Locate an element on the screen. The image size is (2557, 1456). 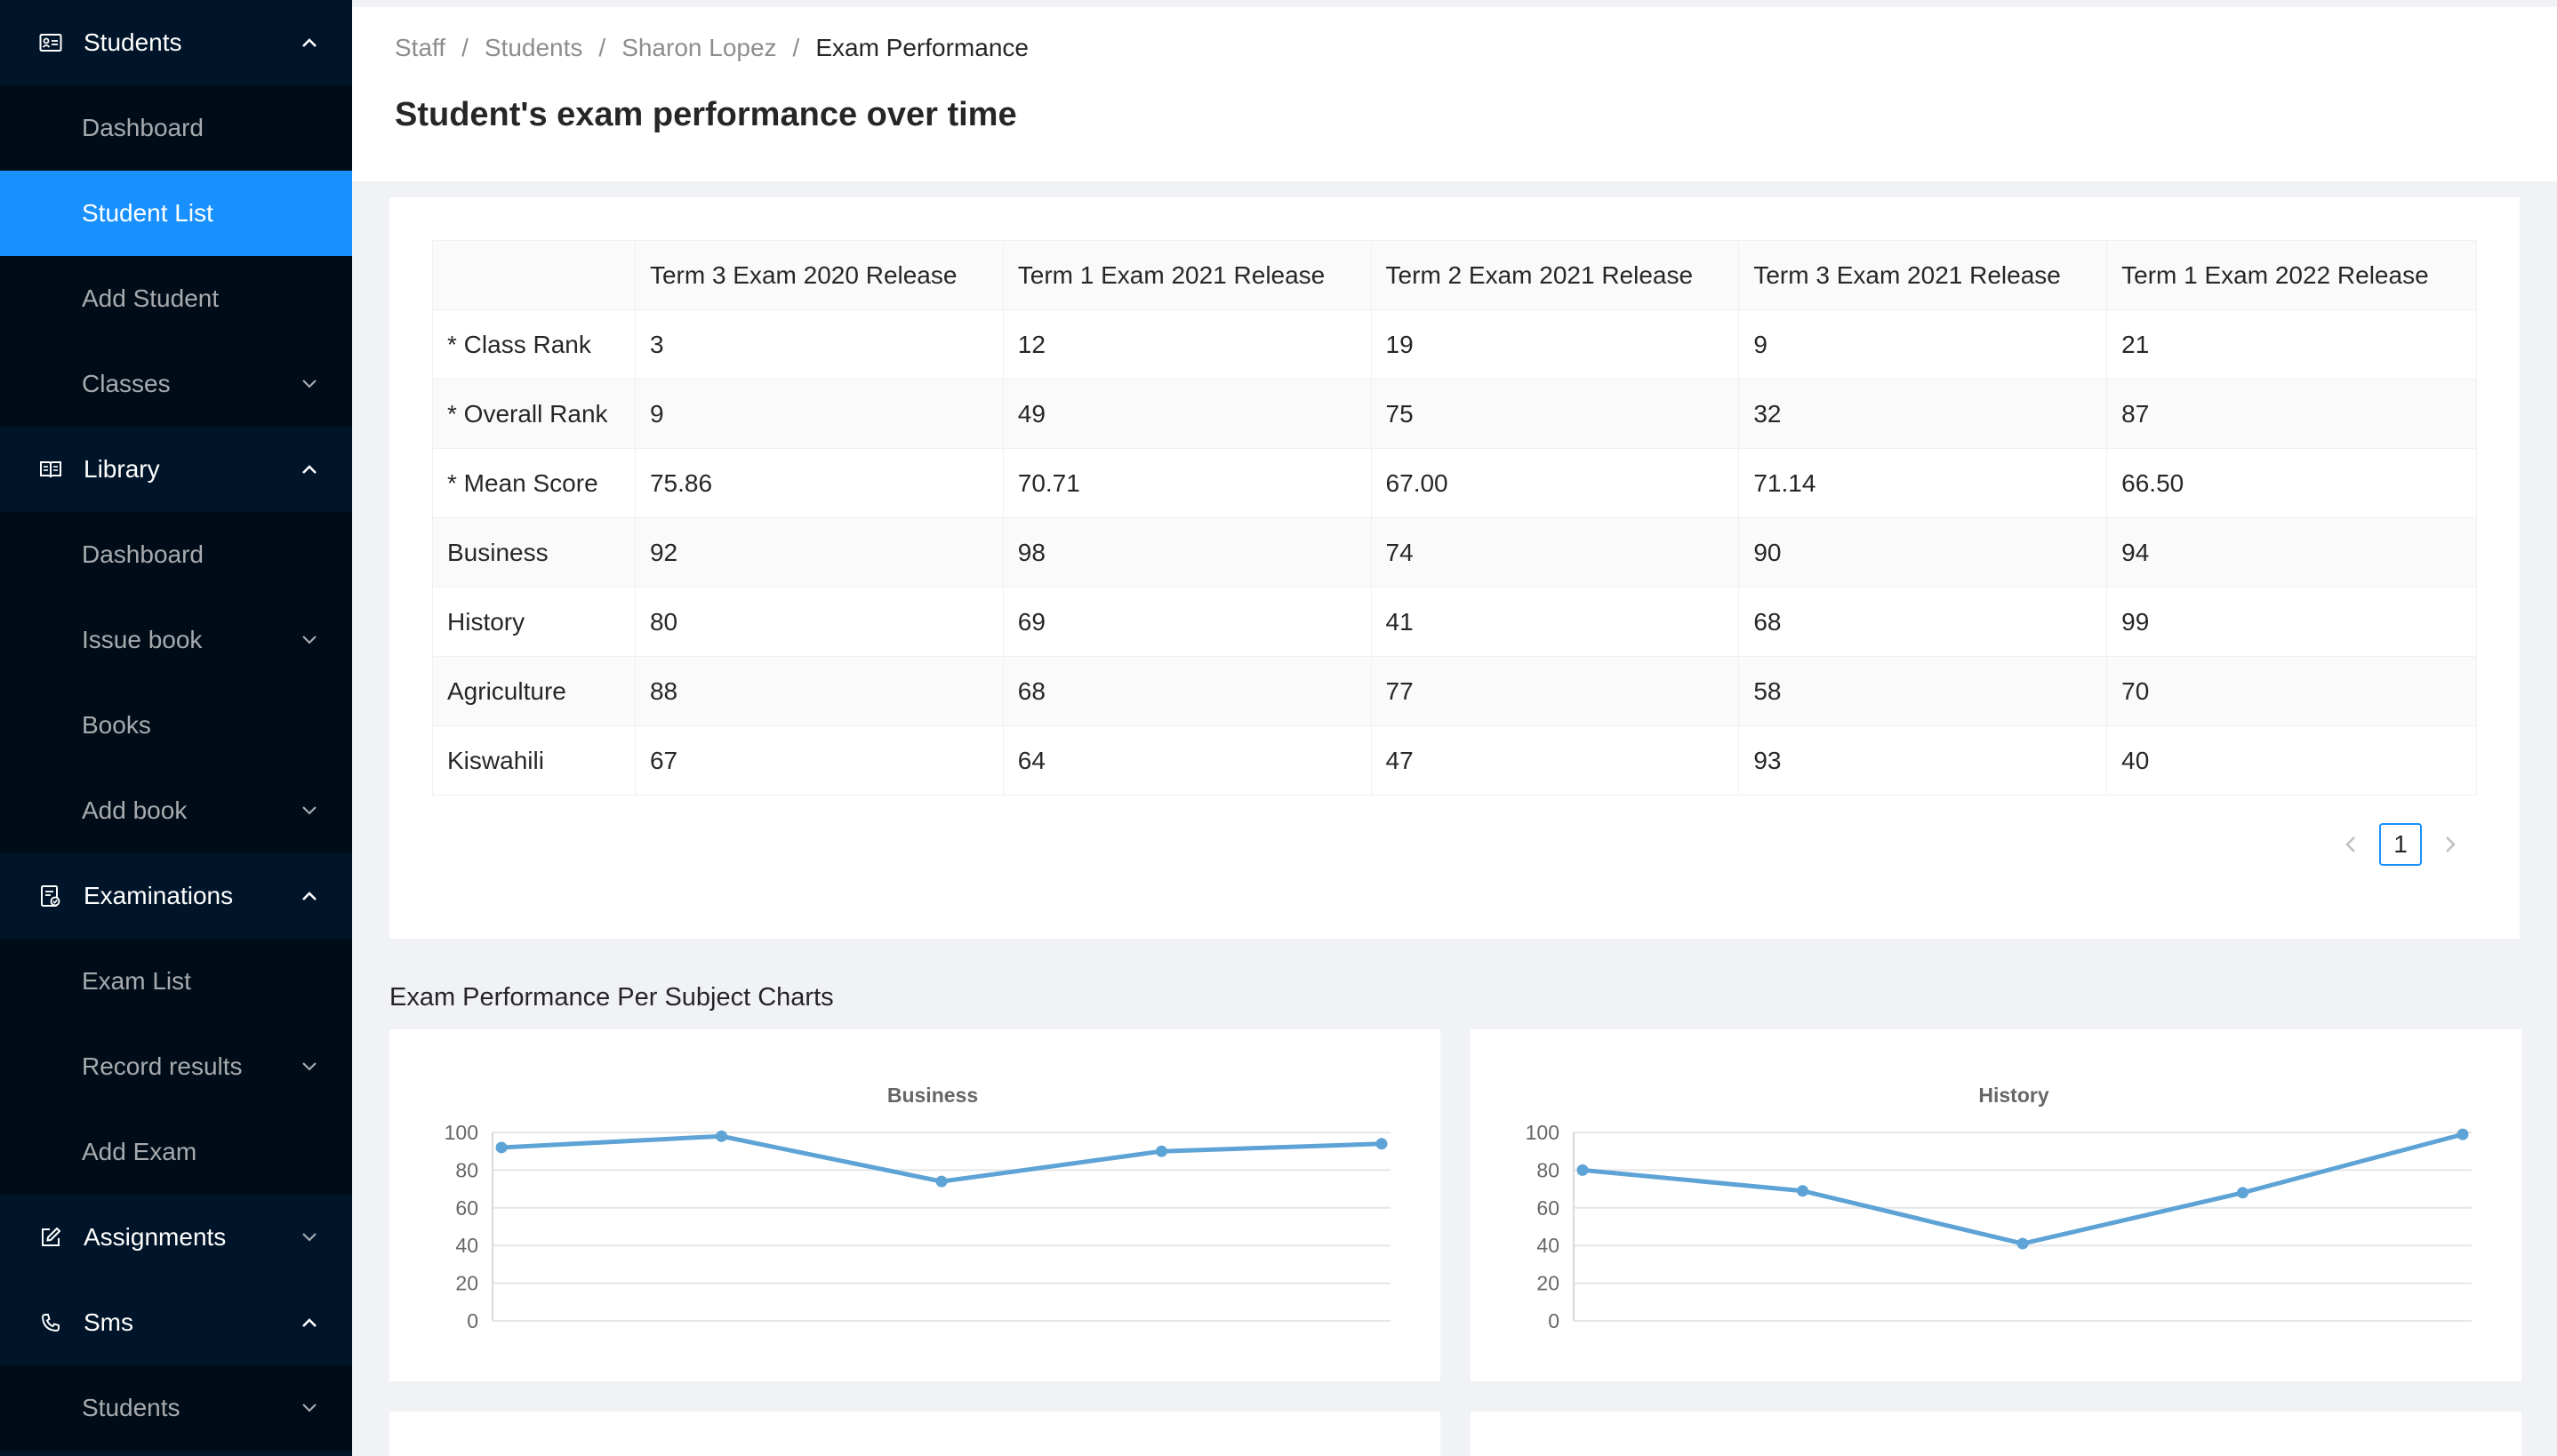
top-strip is located at coordinates (1454, 3).